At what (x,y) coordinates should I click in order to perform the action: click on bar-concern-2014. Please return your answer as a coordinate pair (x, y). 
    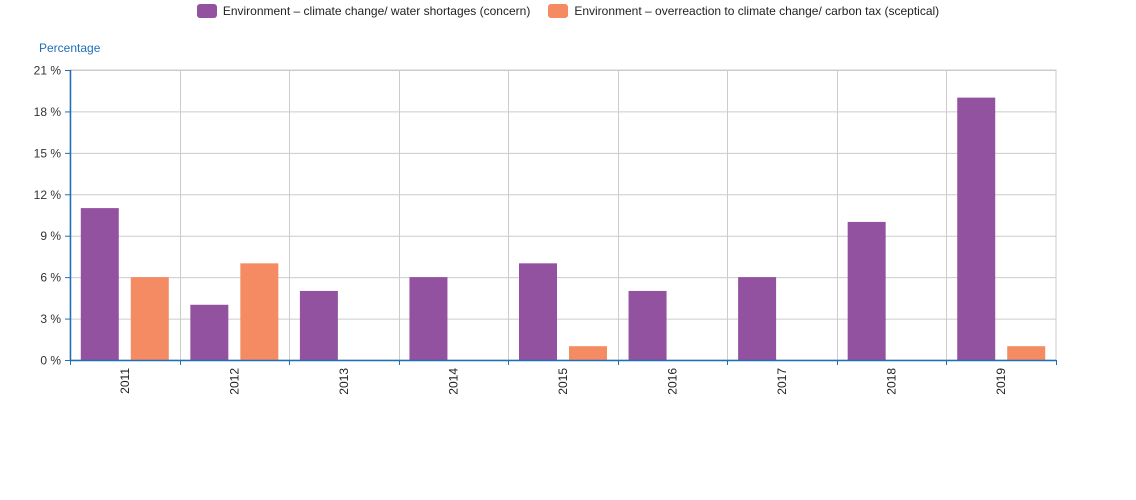
    Looking at the image, I should click on (428, 318).